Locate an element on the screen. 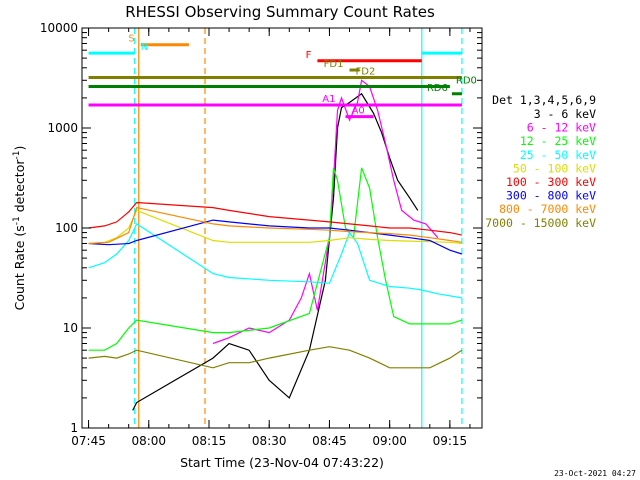  legend-entry-12-25-kev: 12 - 25 keV is located at coordinates (558, 141).